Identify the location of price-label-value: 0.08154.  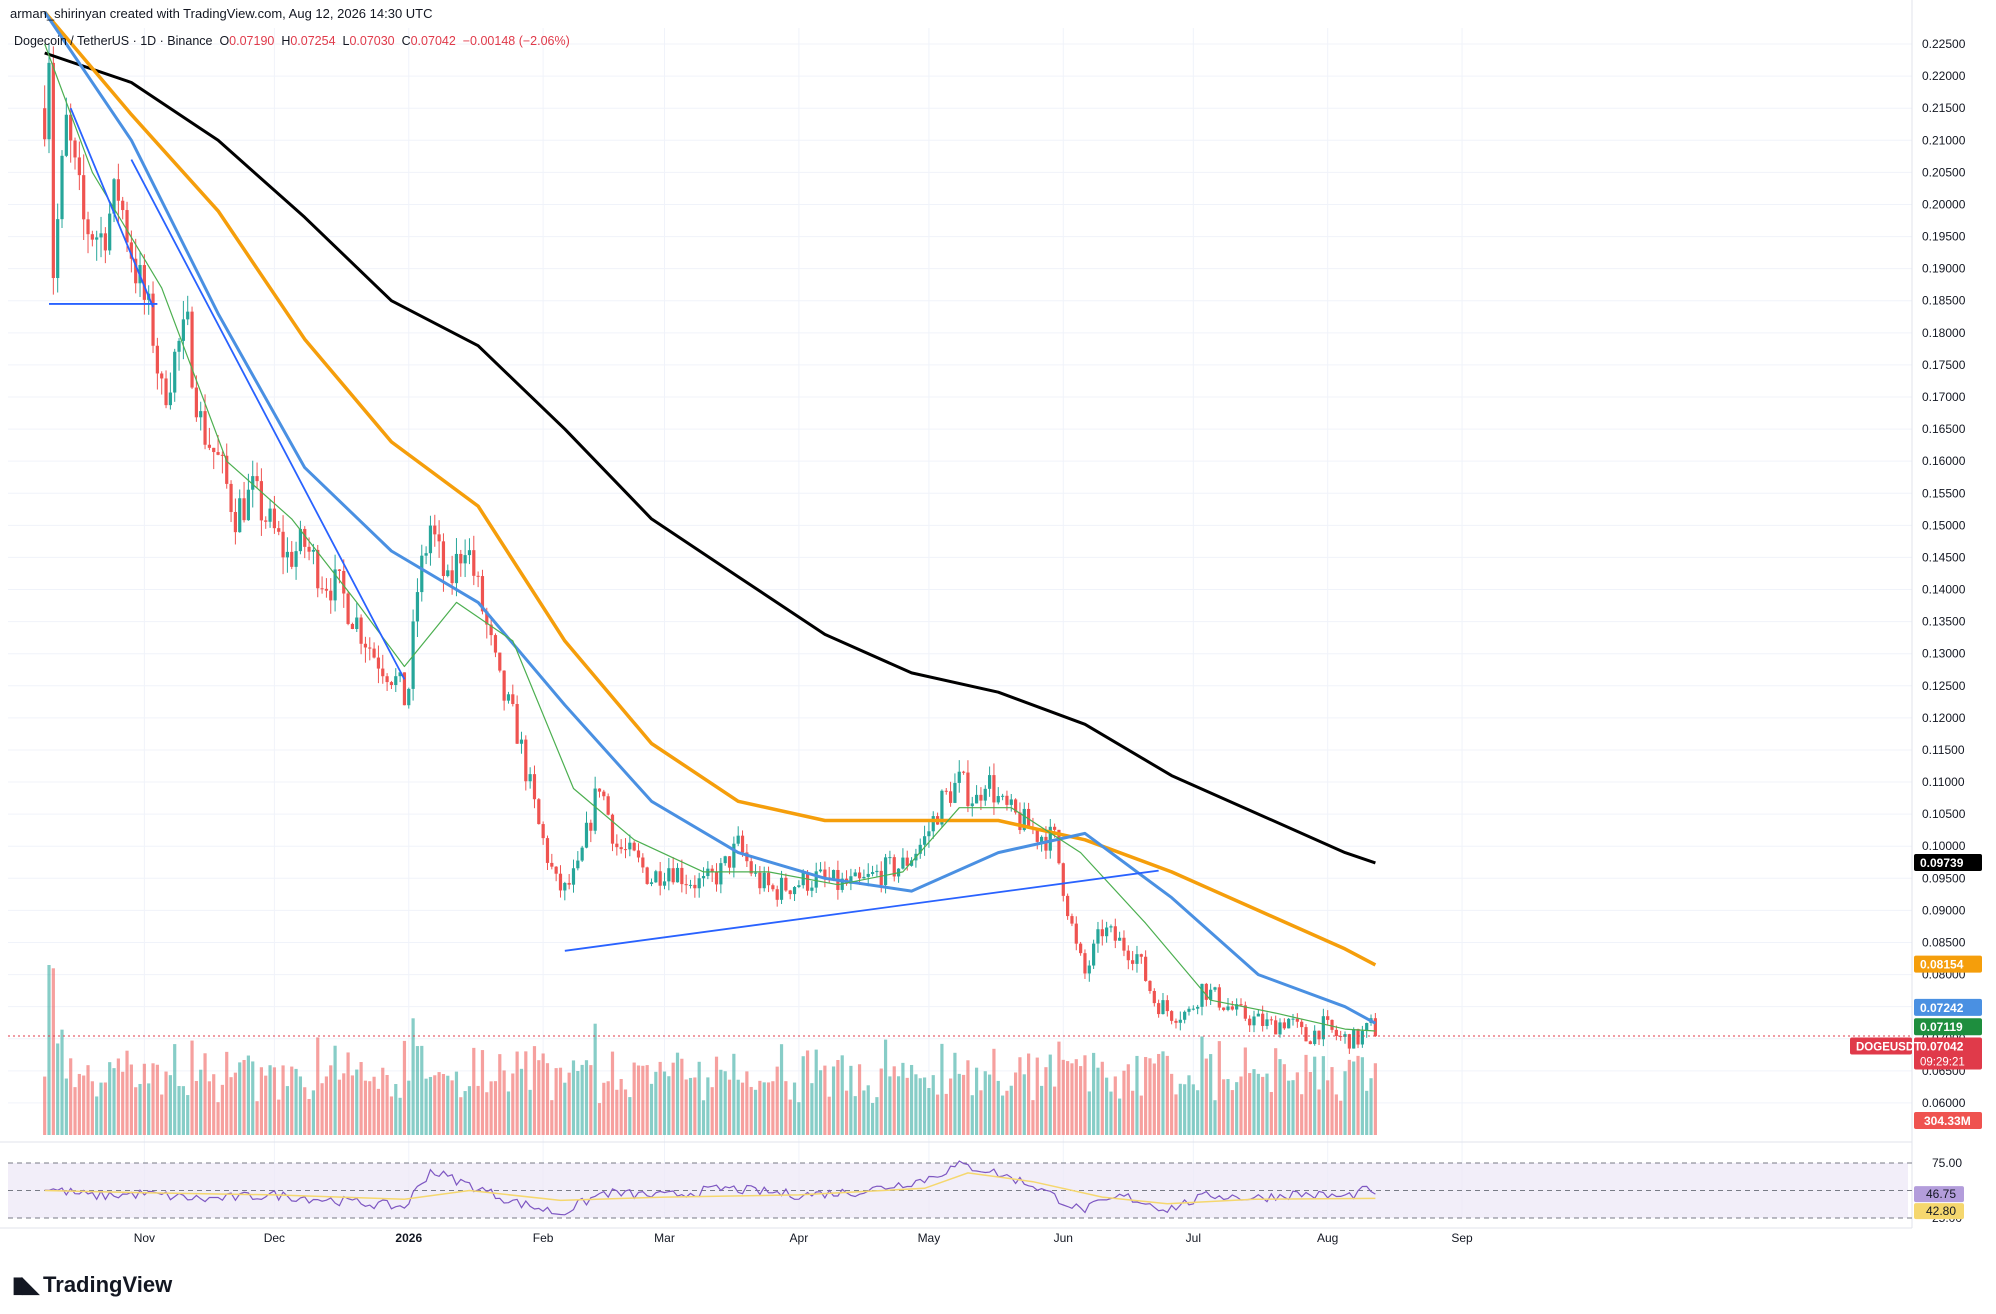
(1942, 965).